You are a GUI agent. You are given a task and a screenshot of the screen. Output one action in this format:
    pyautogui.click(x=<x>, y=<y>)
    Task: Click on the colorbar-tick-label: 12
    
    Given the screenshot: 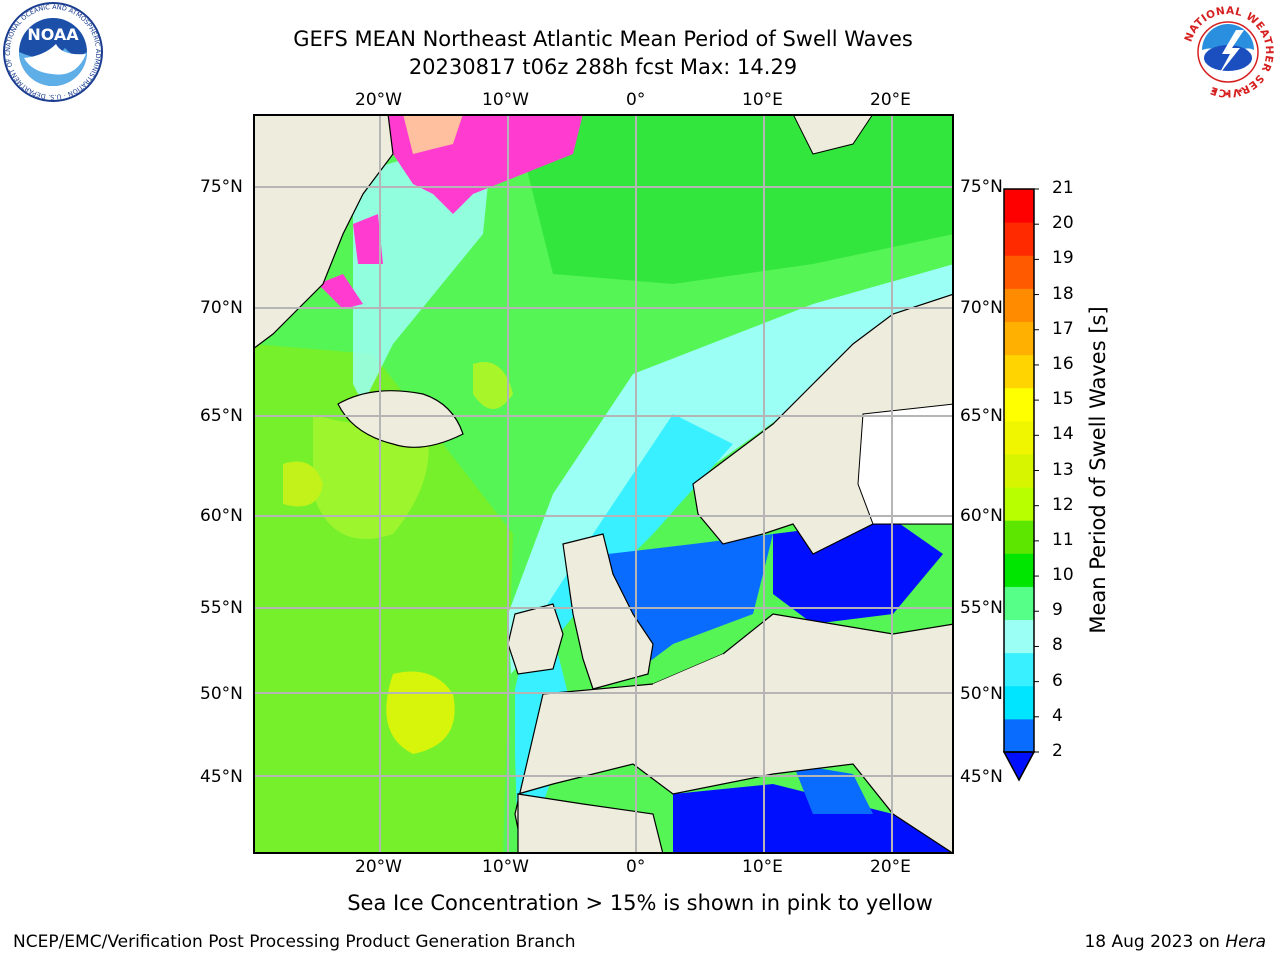 What is the action you would take?
    pyautogui.click(x=1063, y=504)
    